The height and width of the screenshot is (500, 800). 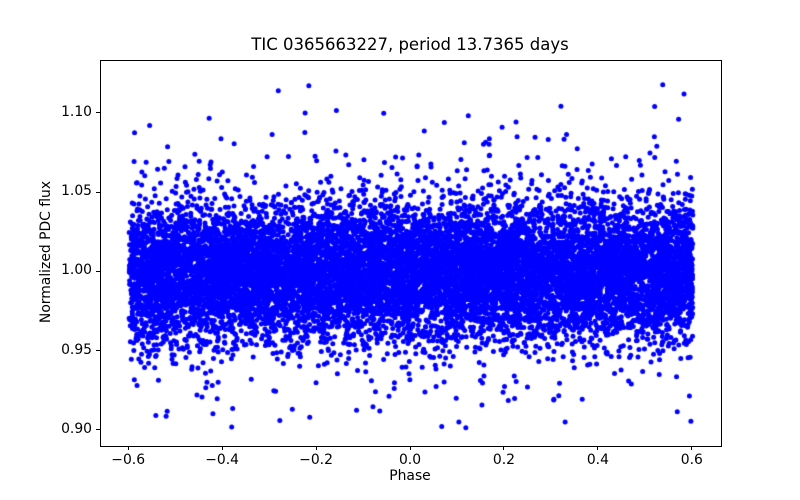 What do you see at coordinates (410, 460) in the screenshot?
I see `x-tick-label: 0.0` at bounding box center [410, 460].